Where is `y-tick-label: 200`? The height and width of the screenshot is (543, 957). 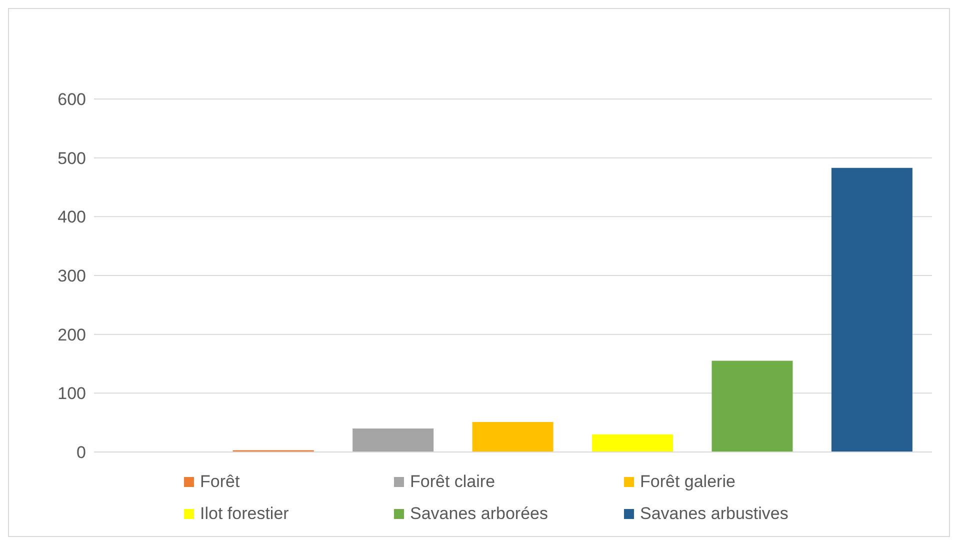
y-tick-label: 200 is located at coordinates (72, 334).